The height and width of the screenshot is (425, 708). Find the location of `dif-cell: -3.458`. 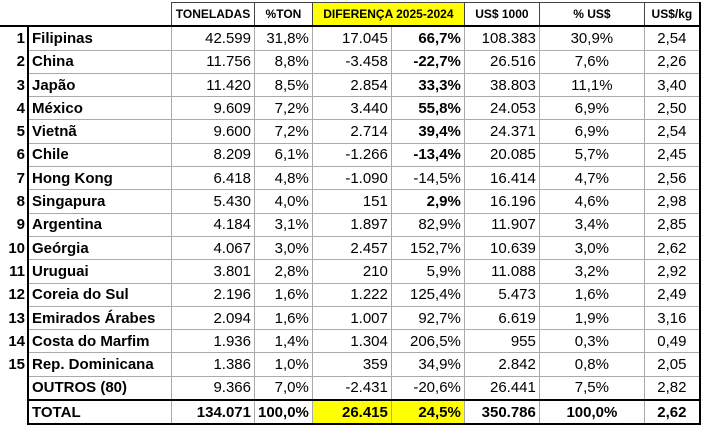

dif-cell: -3.458 is located at coordinates (351, 61).